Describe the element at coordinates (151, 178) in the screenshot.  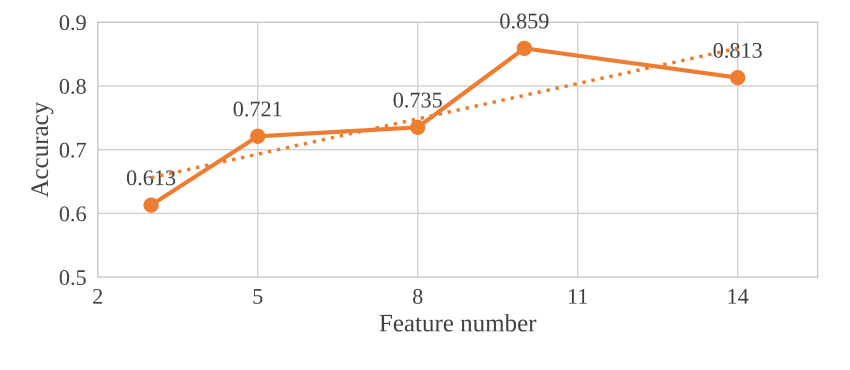
I see `data-label: 0.613` at that location.